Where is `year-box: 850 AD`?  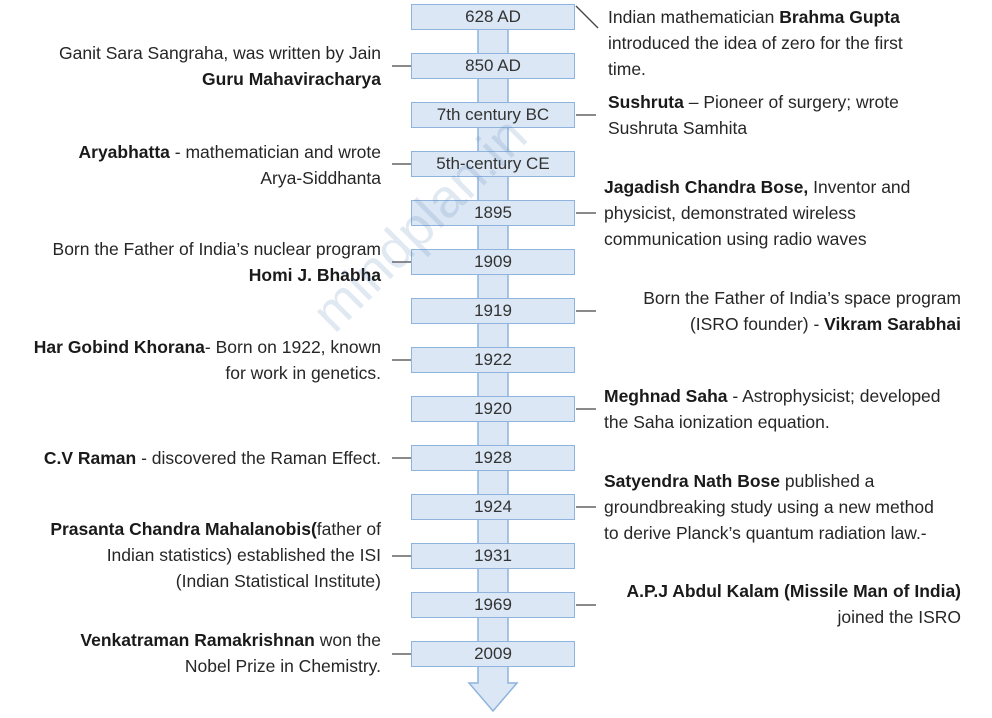
year-box: 850 AD is located at coordinates (493, 66).